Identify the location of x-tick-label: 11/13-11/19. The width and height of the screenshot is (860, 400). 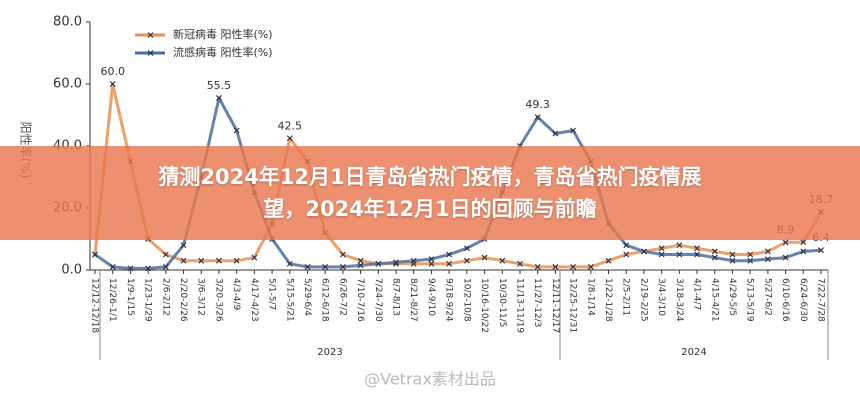
(519, 305).